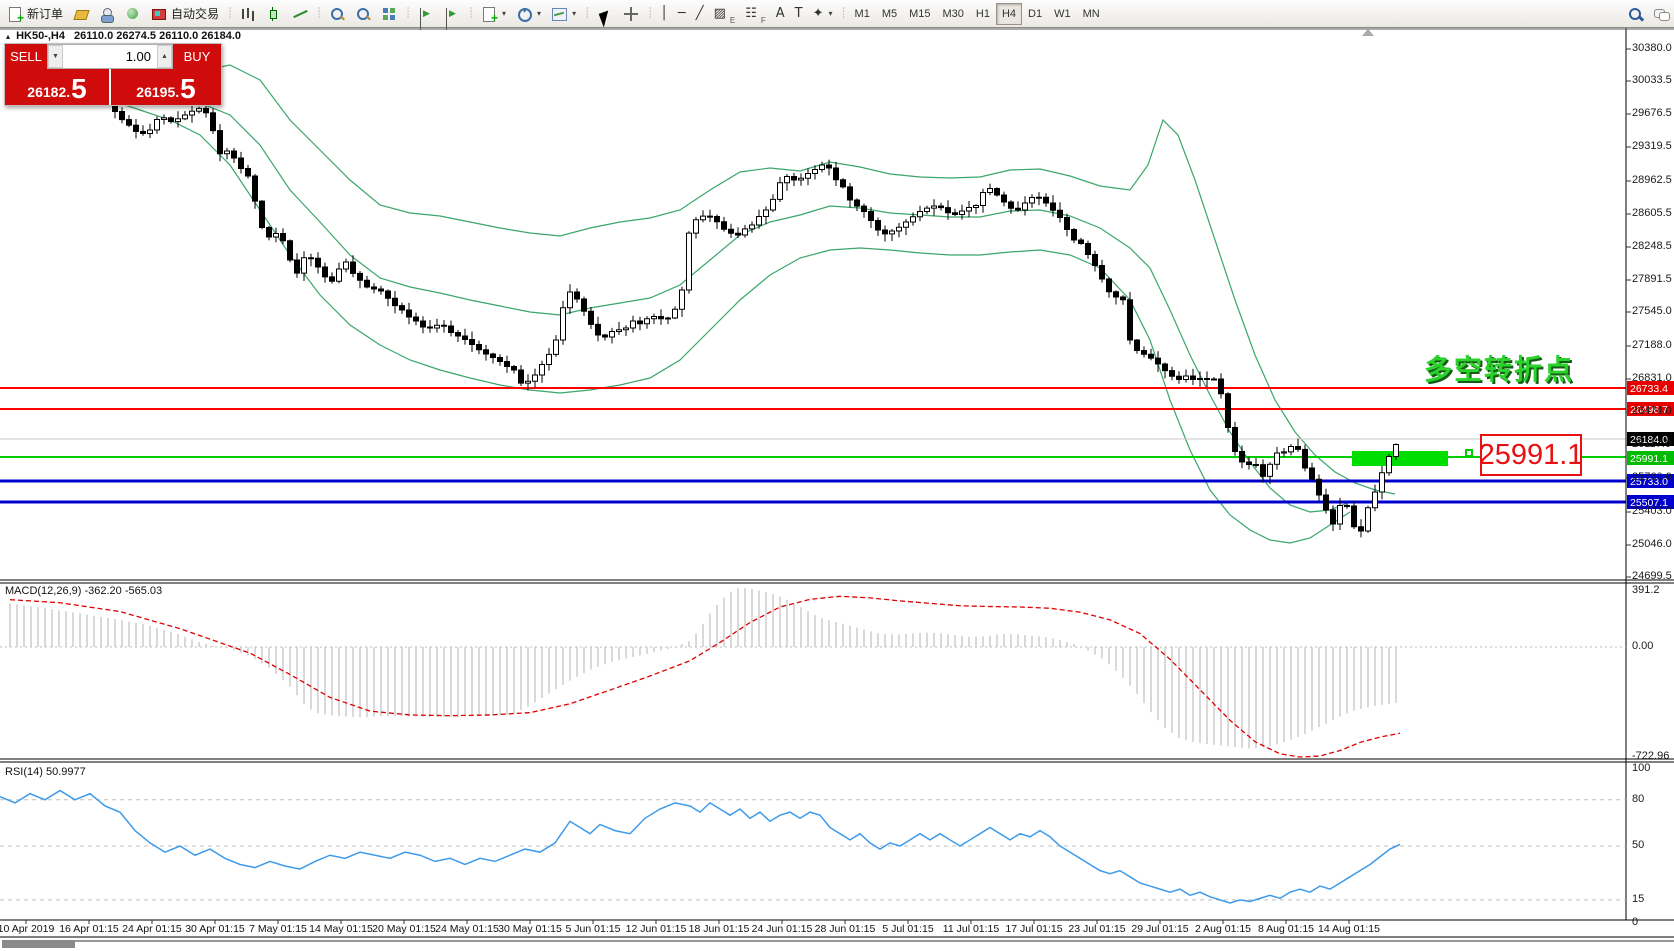 This screenshot has width=1674, height=951. Describe the element at coordinates (1062, 13) in the screenshot. I see `timeframe-w1-button: W1` at that location.